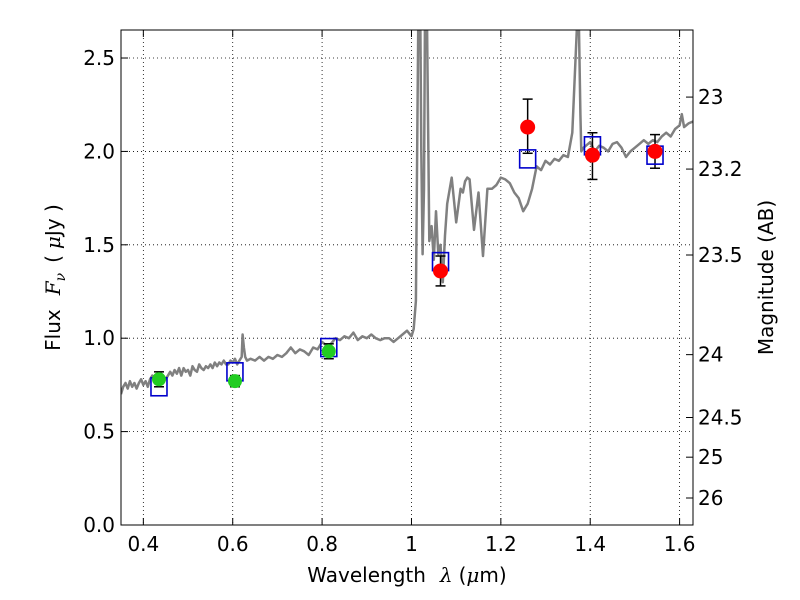  What do you see at coordinates (99, 245) in the screenshot?
I see `y-tick-label: 1.5` at bounding box center [99, 245].